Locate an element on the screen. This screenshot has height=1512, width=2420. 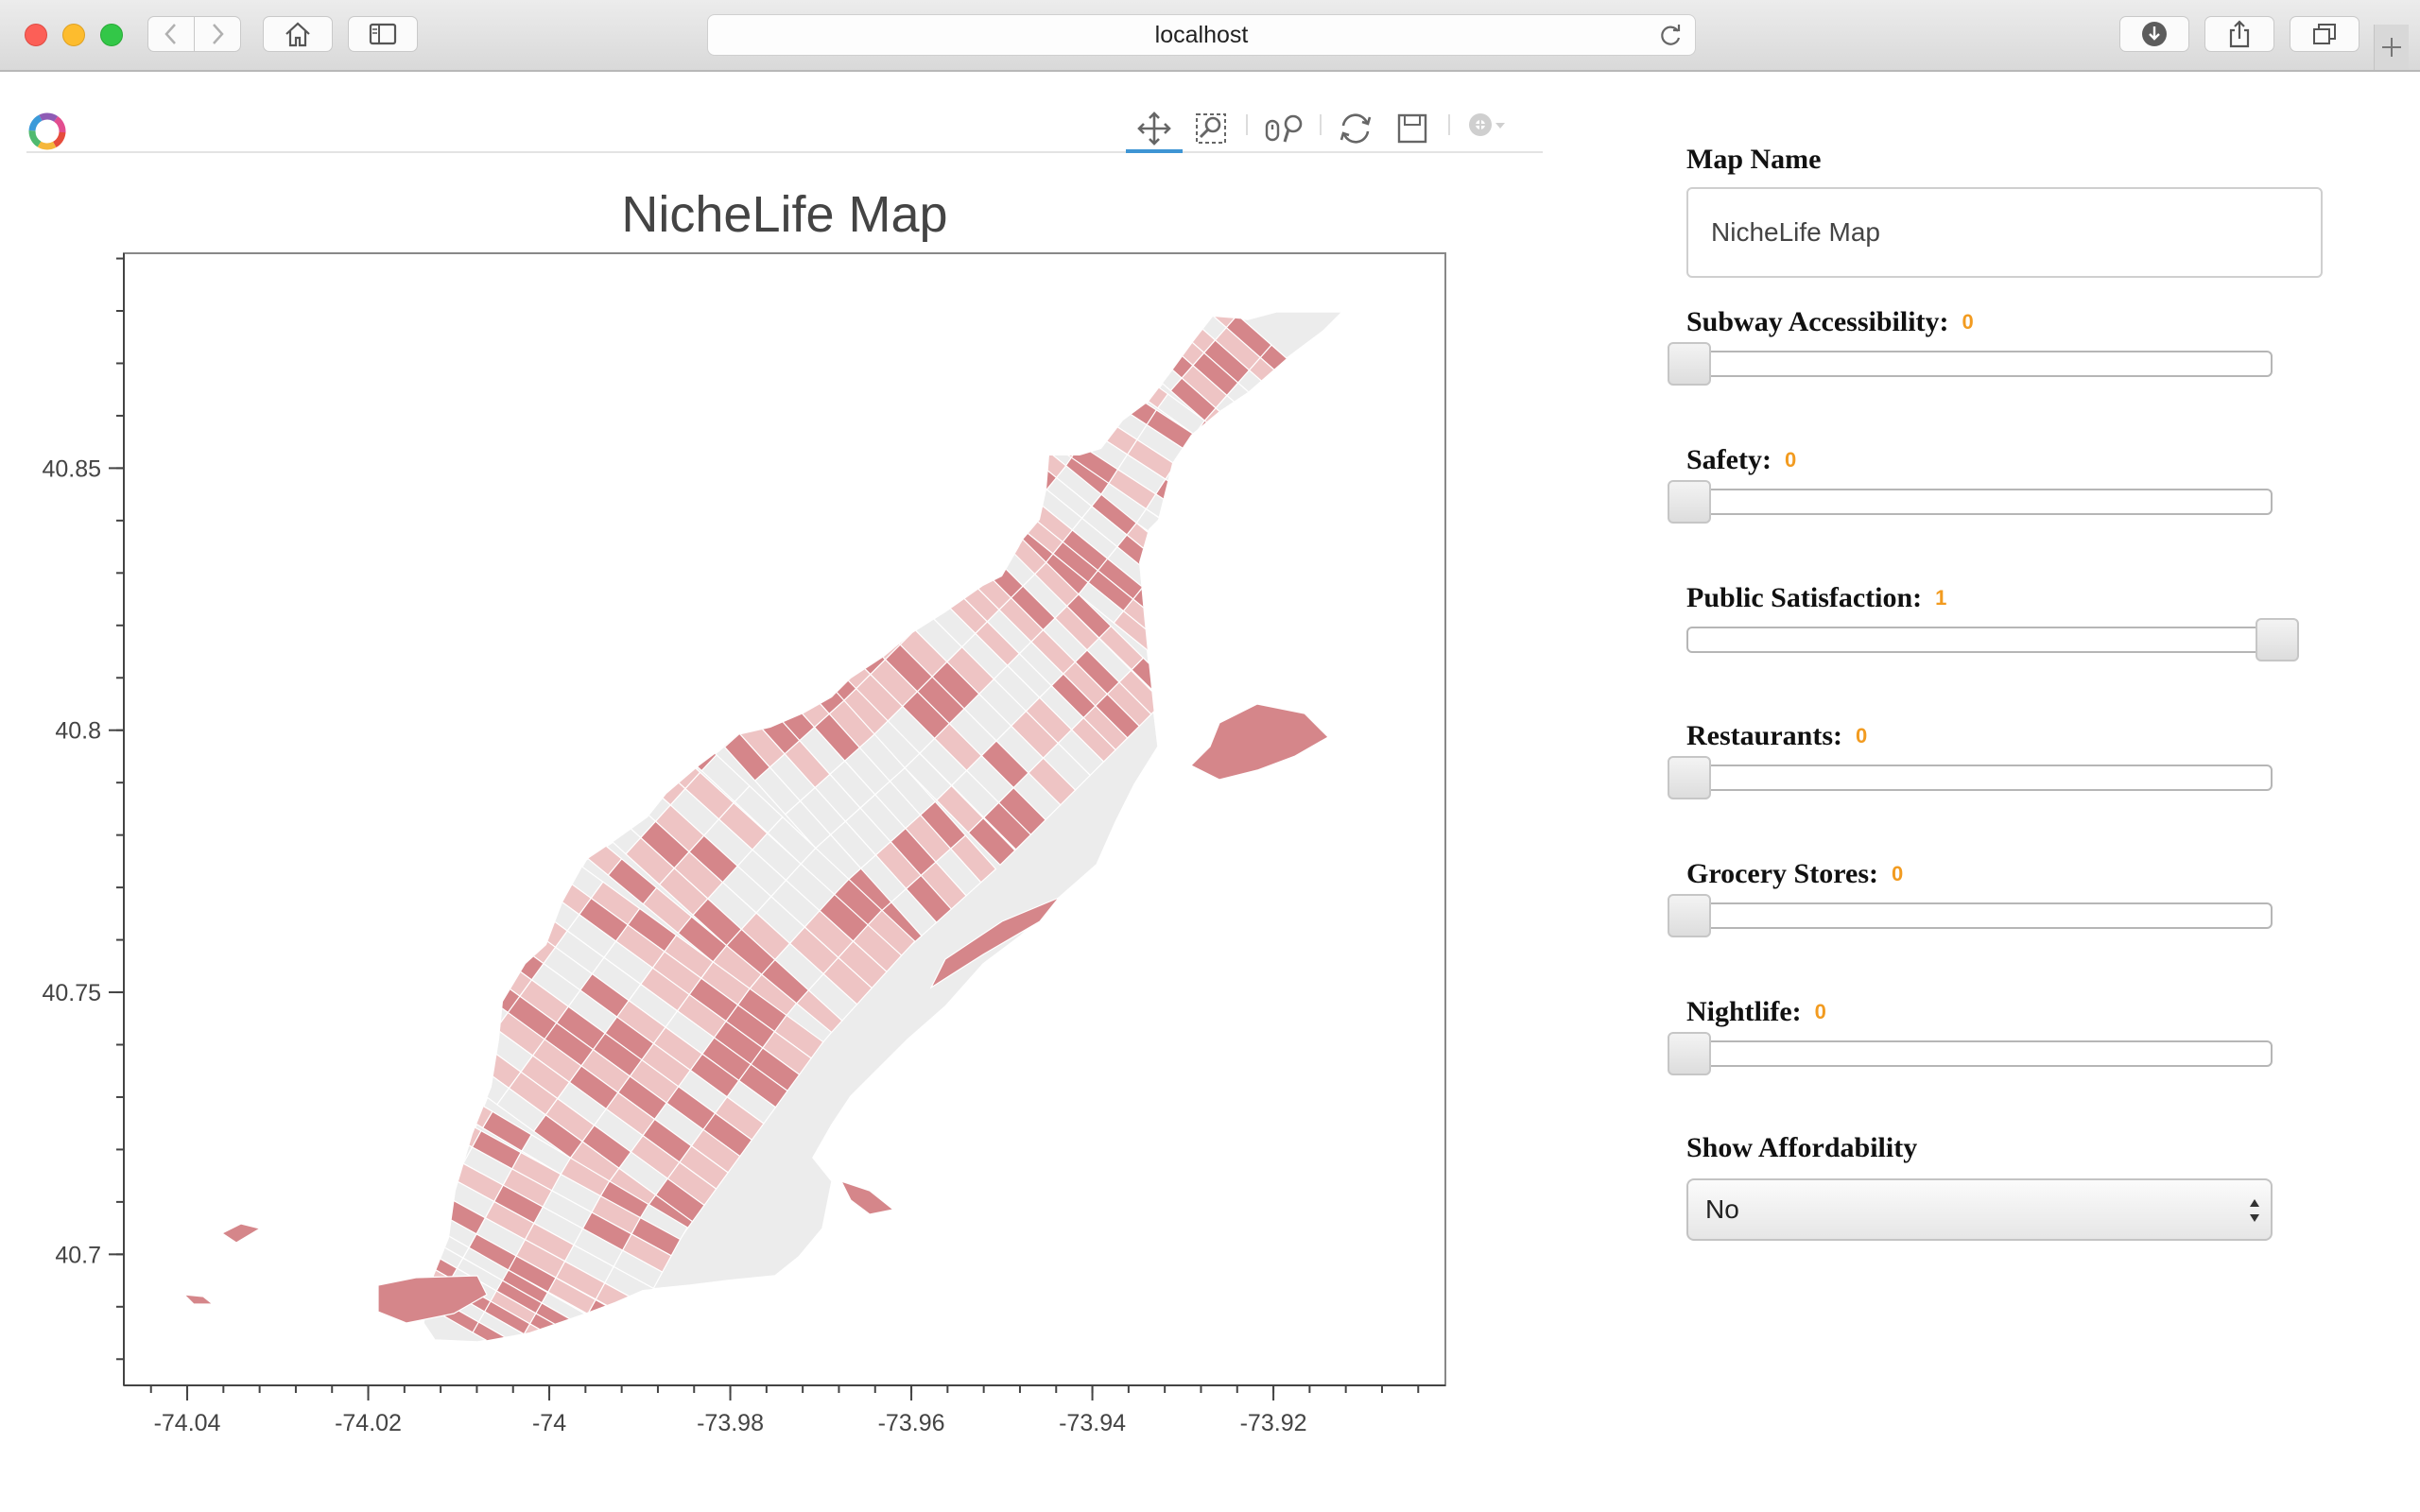
hover-tool-button is located at coordinates (1487, 128).